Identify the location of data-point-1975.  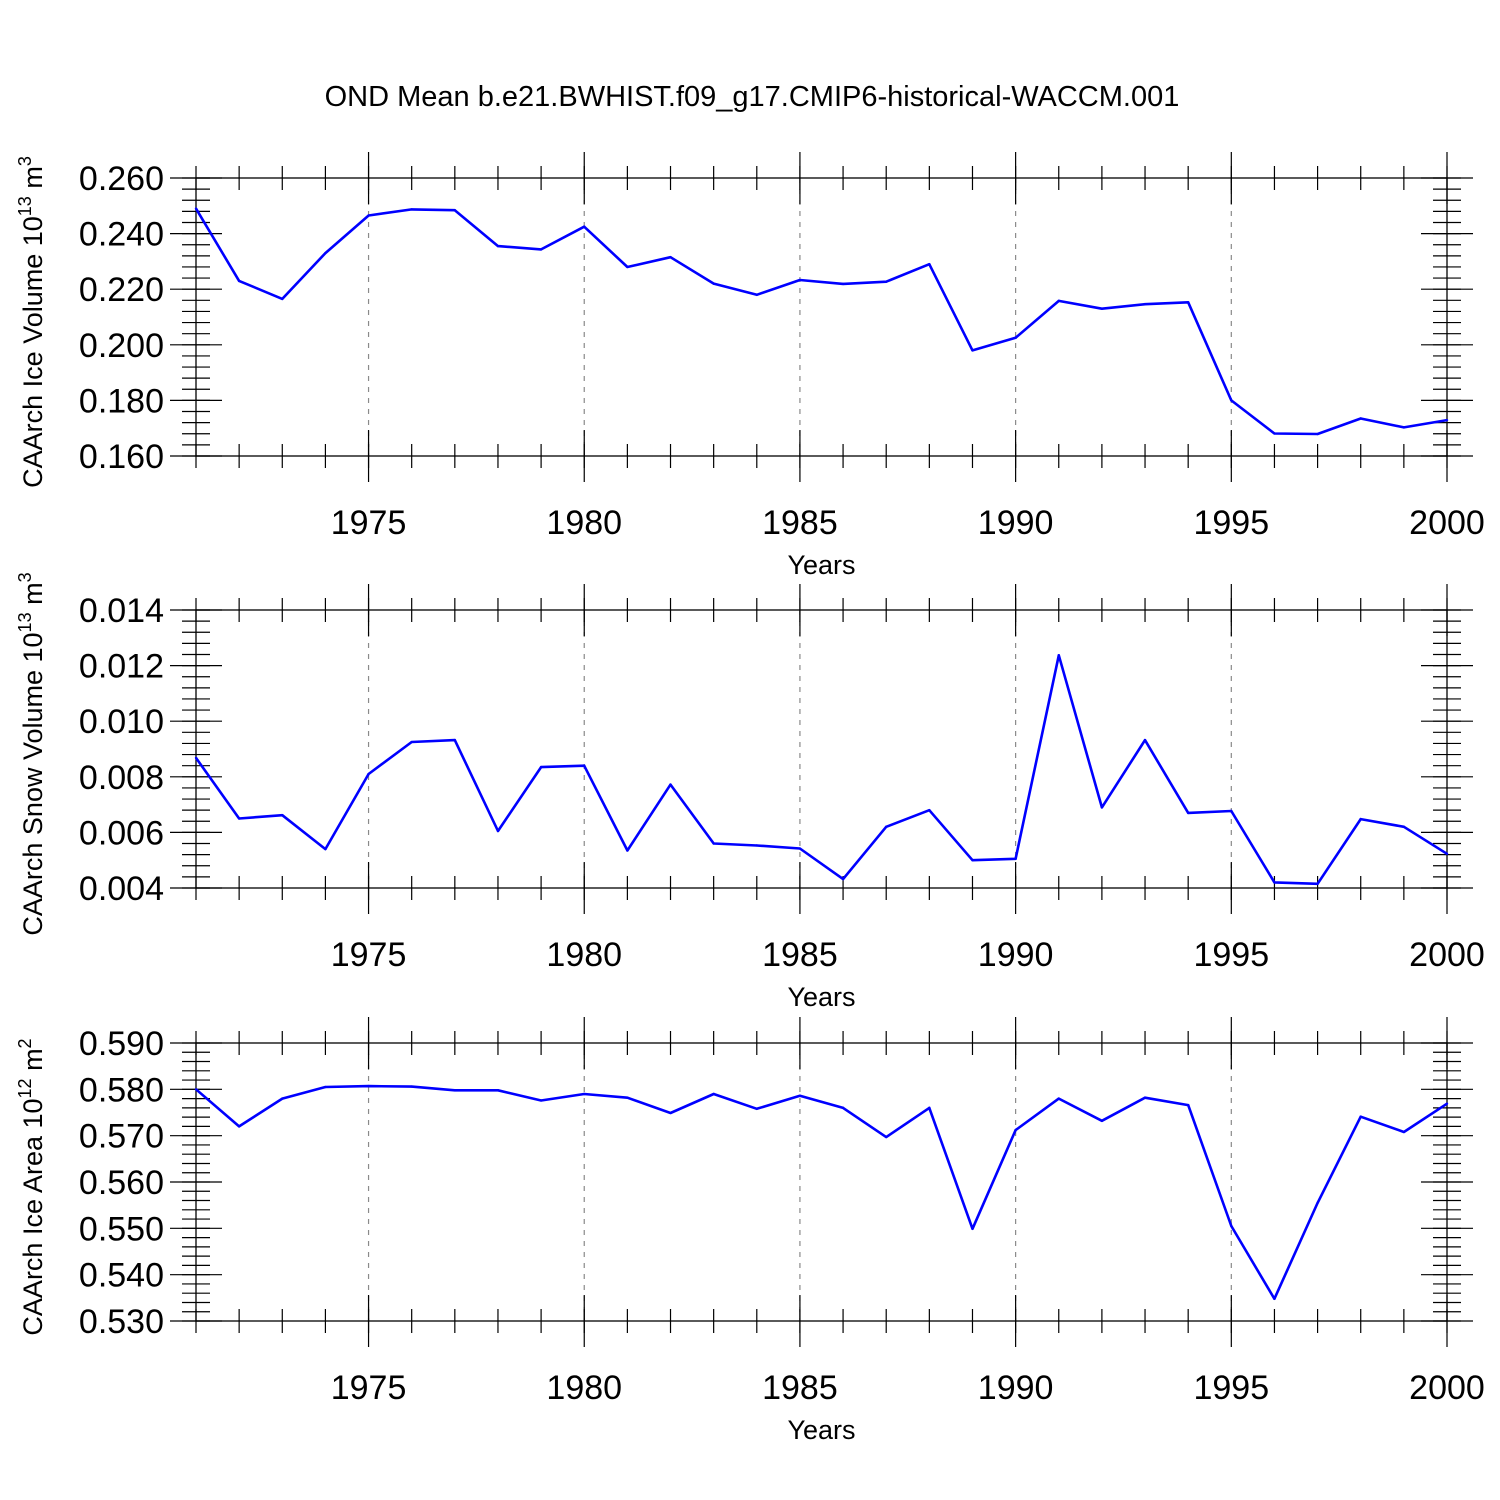
(368, 774).